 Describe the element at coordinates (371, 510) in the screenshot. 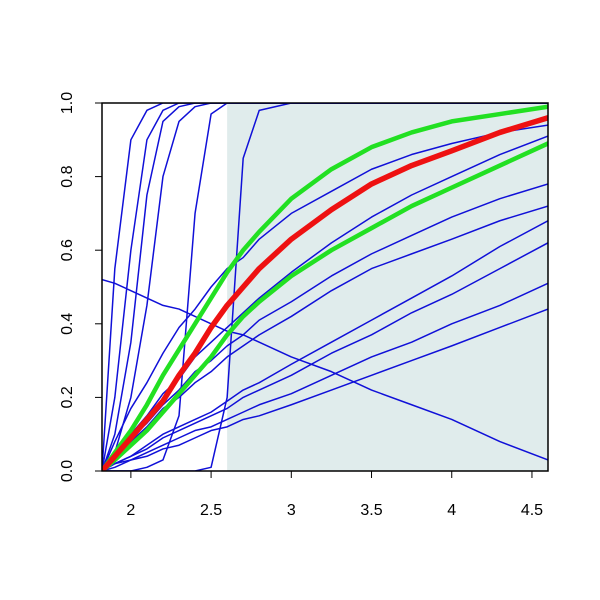

I see `x-tick-label: 3.5` at that location.